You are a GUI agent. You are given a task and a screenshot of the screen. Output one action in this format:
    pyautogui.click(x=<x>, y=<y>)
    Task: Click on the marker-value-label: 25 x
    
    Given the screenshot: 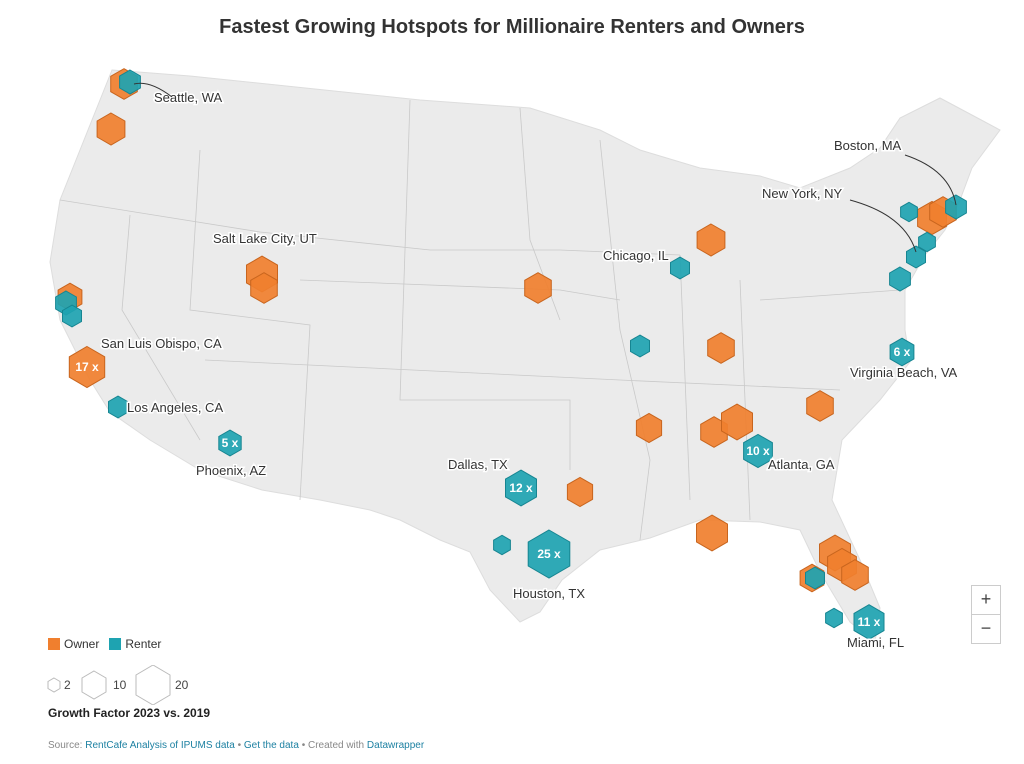 What is the action you would take?
    pyautogui.click(x=549, y=554)
    